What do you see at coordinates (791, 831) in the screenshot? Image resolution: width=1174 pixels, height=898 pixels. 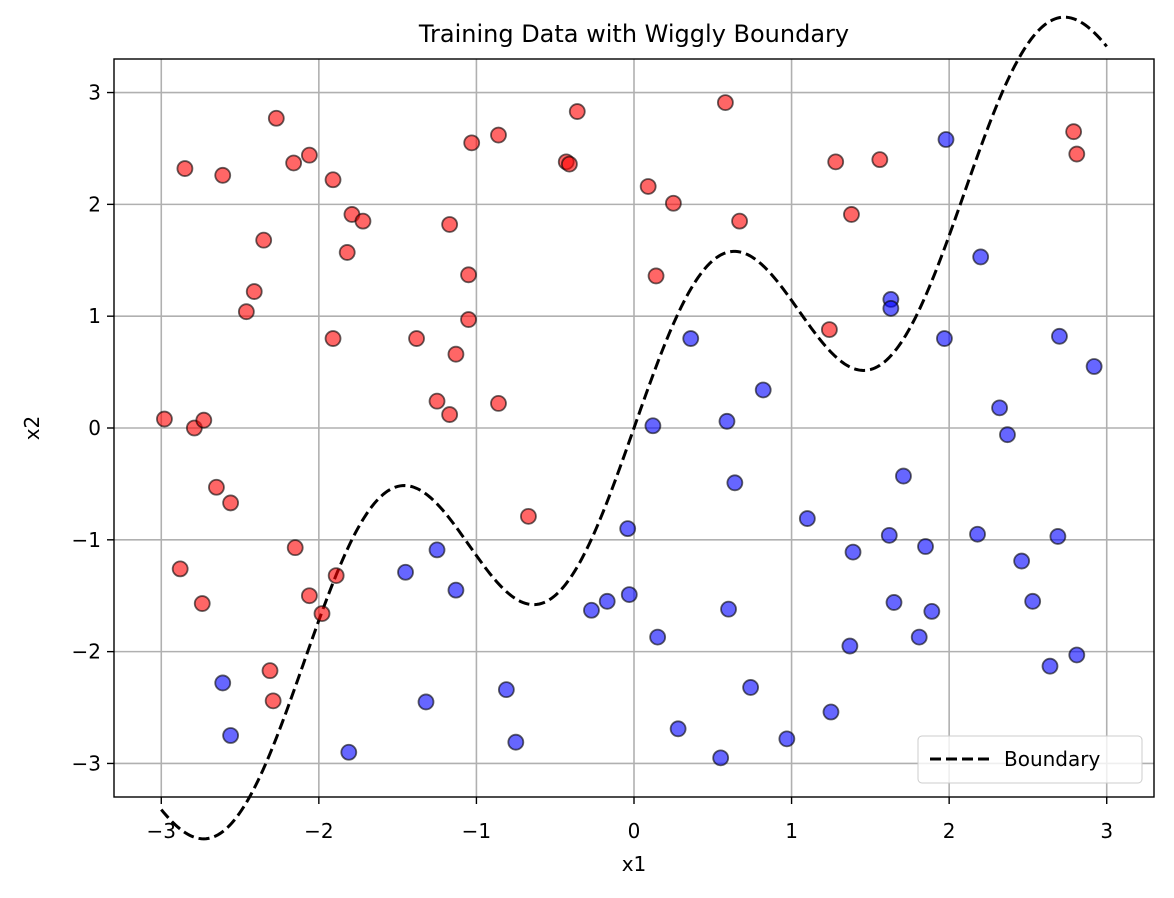 I see `x-tick-label: 1` at bounding box center [791, 831].